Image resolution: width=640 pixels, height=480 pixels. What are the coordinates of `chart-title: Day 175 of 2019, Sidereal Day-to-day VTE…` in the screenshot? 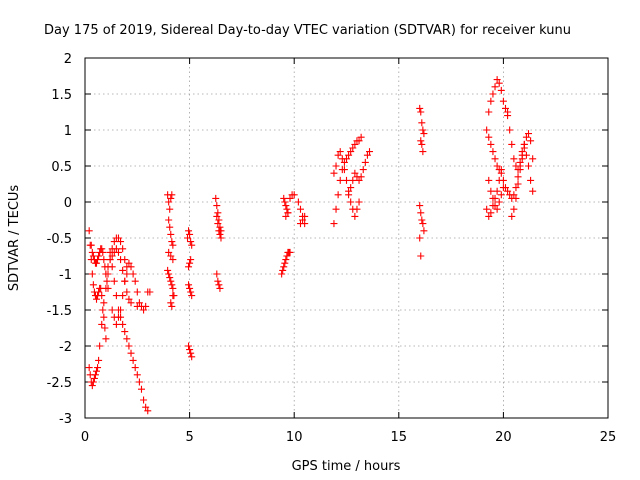 It's located at (307, 30).